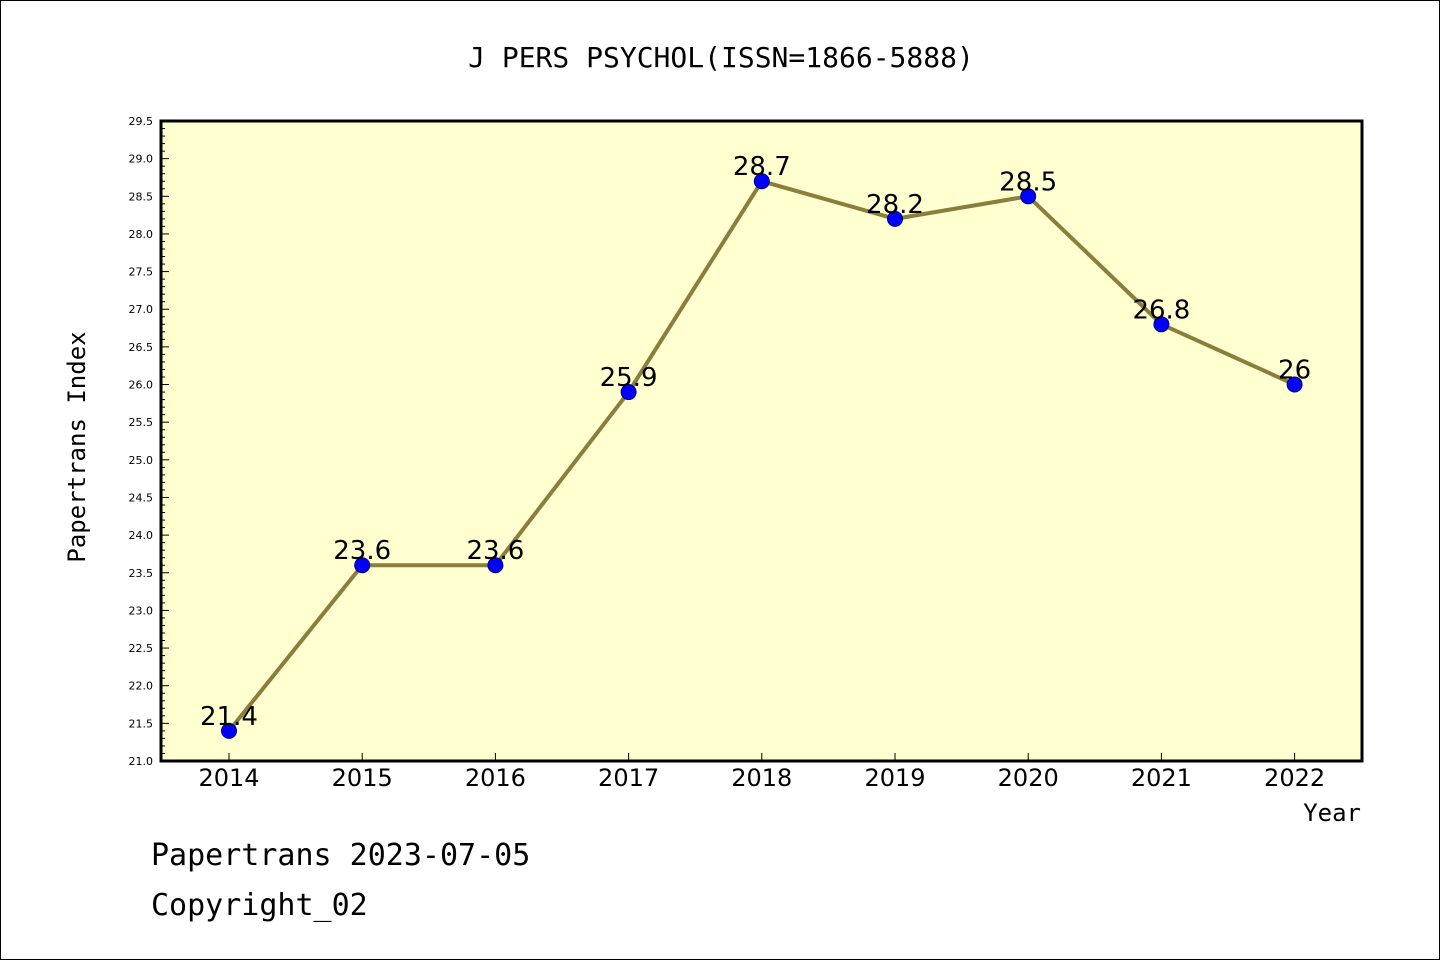 Image resolution: width=1440 pixels, height=961 pixels. I want to click on x-axis-label: Year, so click(1332, 813).